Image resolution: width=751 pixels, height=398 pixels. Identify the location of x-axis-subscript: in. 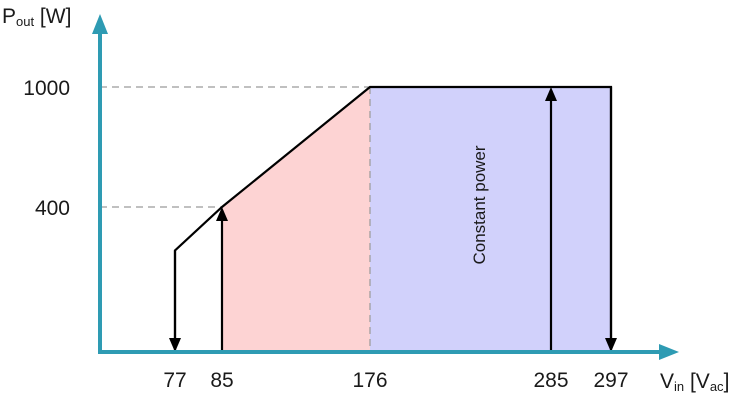
(679, 386).